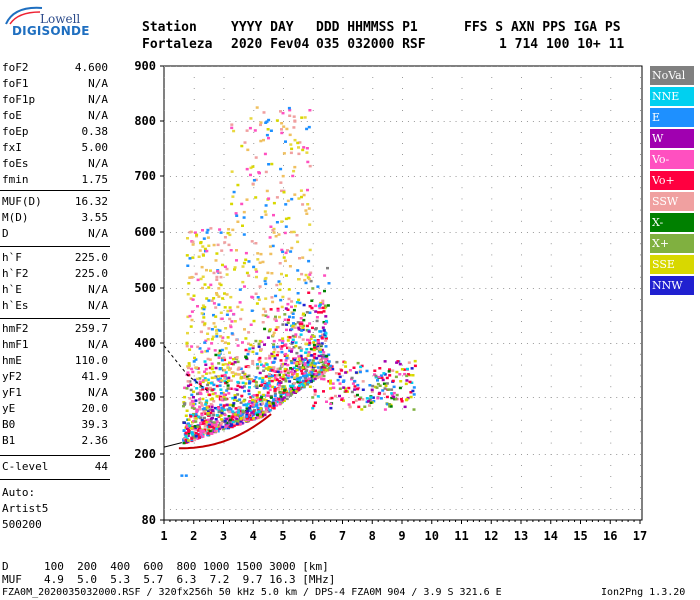 The height and width of the screenshot is (600, 700). I want to click on x-tick-label: 8, so click(372, 536).